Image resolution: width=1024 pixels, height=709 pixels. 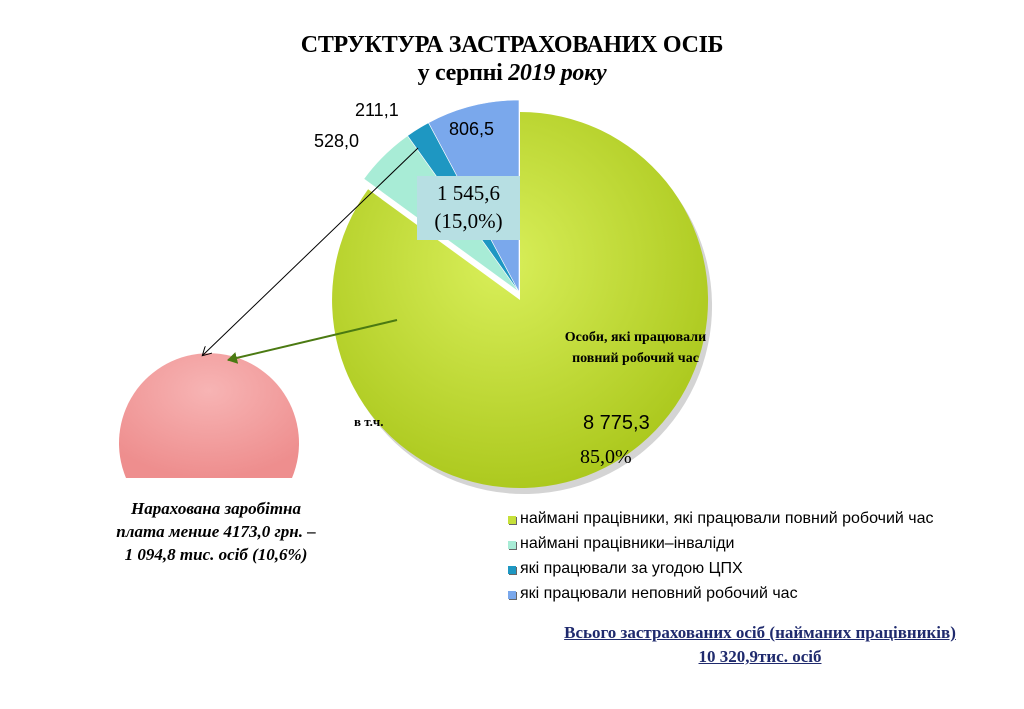 What do you see at coordinates (337, 141) in the screenshot?
I see `data-label-disabled: 528,0` at bounding box center [337, 141].